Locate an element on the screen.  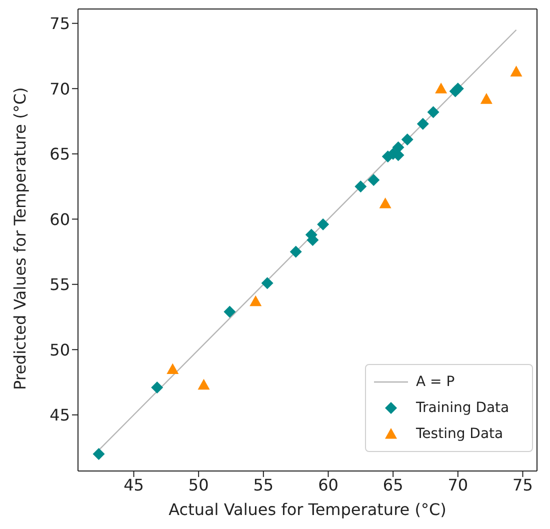
x-tick-label: 50 is located at coordinates (198, 484).